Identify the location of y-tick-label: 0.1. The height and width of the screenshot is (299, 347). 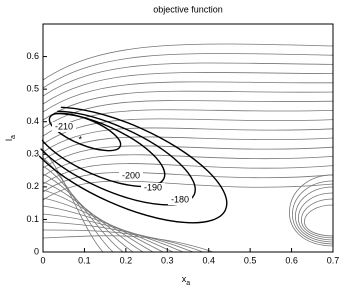
(32, 219).